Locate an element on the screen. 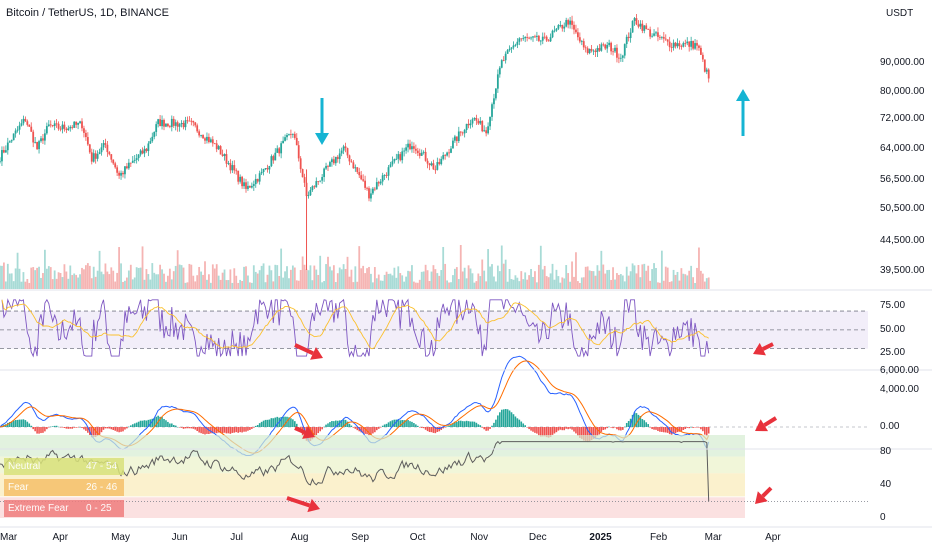 Image resolution: width=932 pixels, height=550 pixels. legend-row: Neutral 47 - 54 is located at coordinates (64, 466).